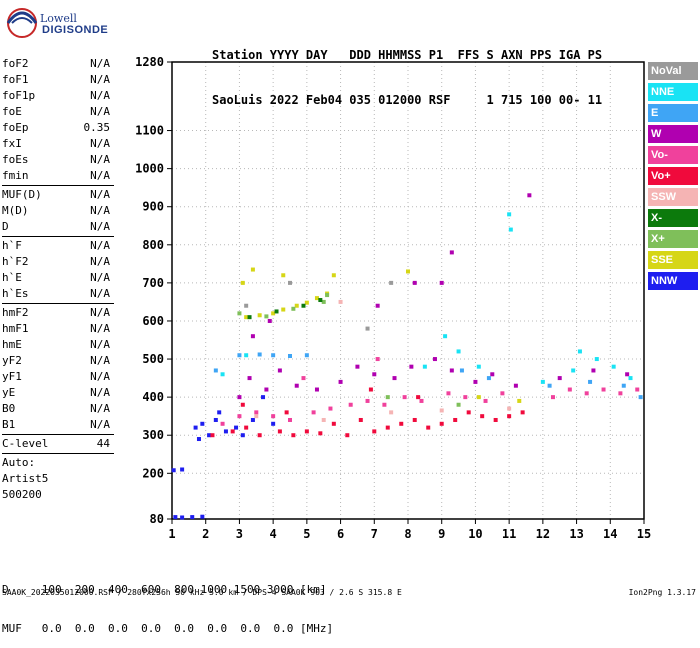 The image size is (700, 648). Describe the element at coordinates (12, 277) in the screenshot. I see `param-label: h`E` at that location.